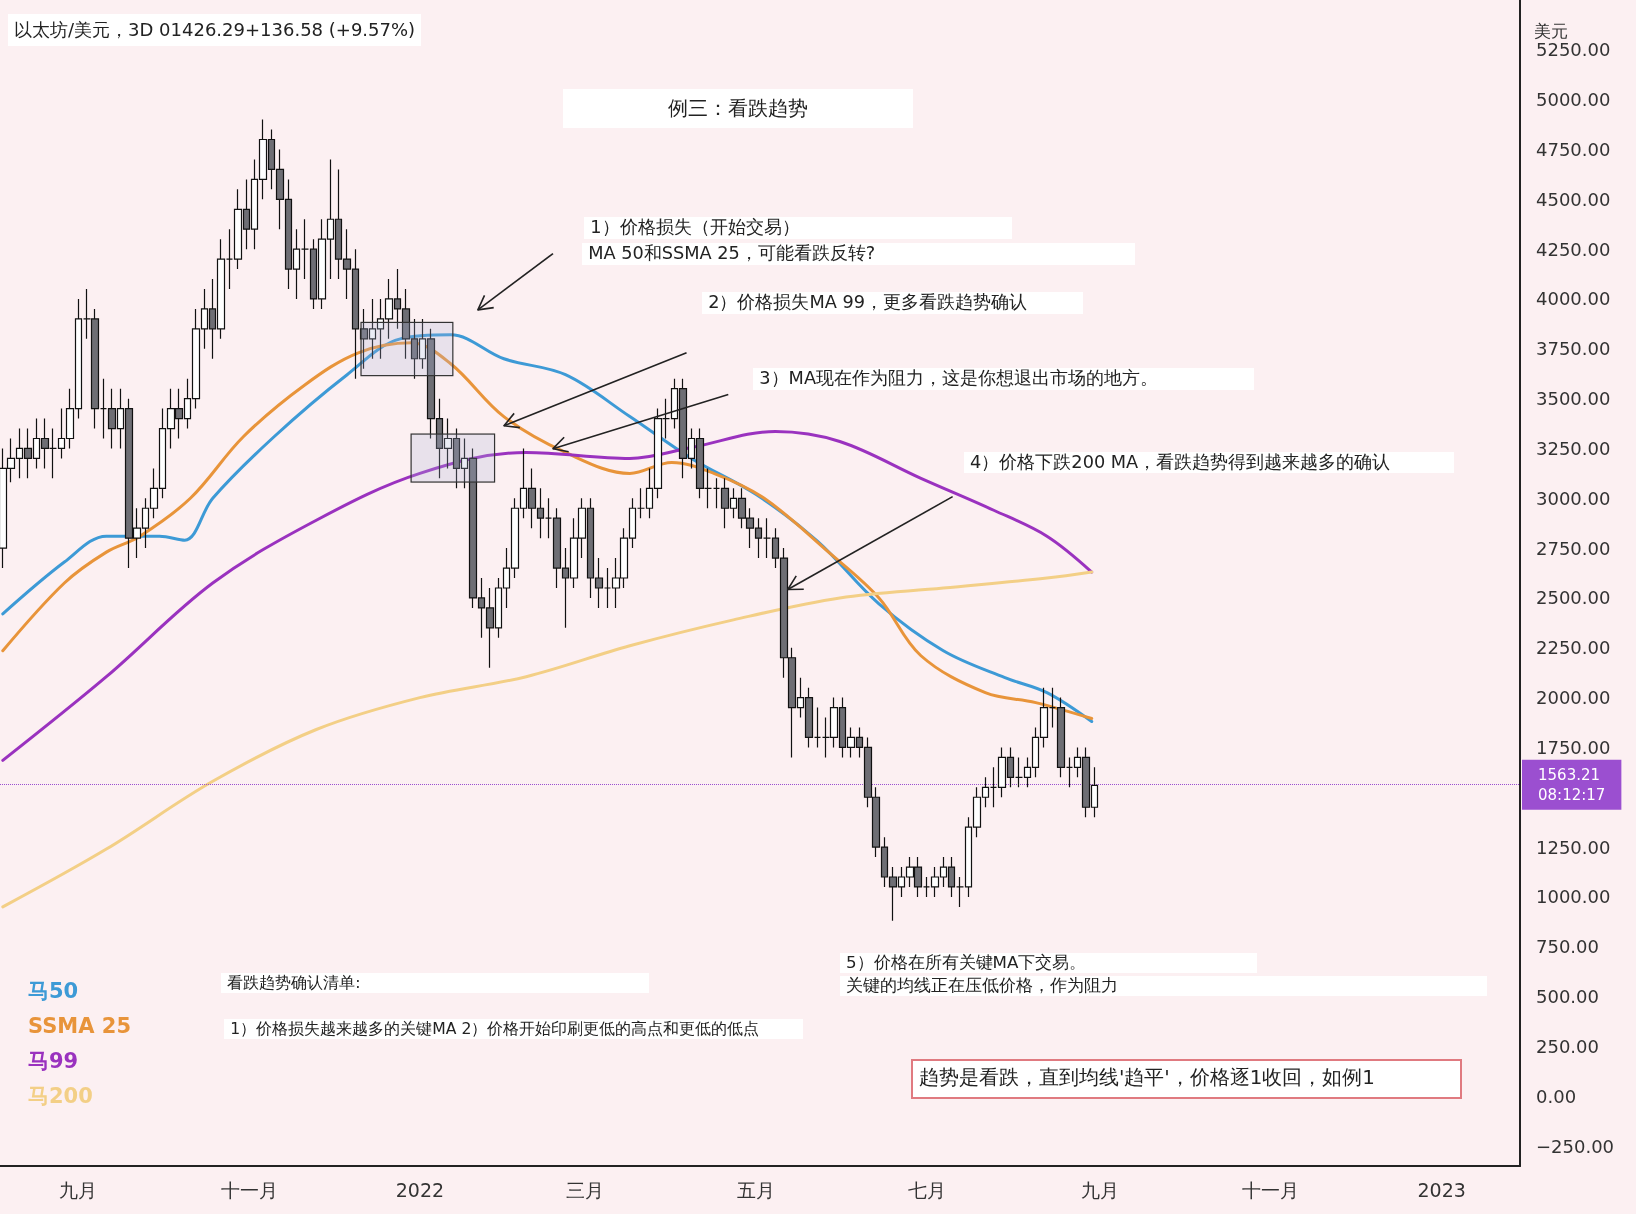 The width and height of the screenshot is (1636, 1214). I want to click on x-tick-label: 三月, so click(585, 1189).